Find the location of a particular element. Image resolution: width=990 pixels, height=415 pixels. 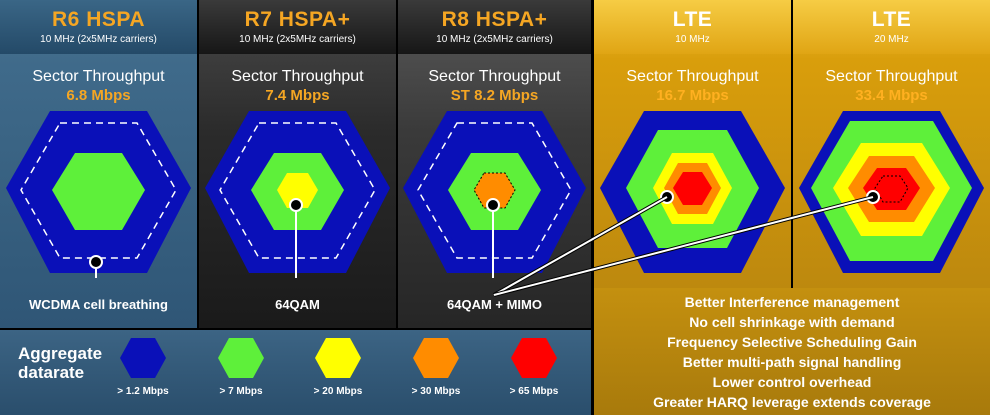

legend-hex-yellow is located at coordinates (338, 358).